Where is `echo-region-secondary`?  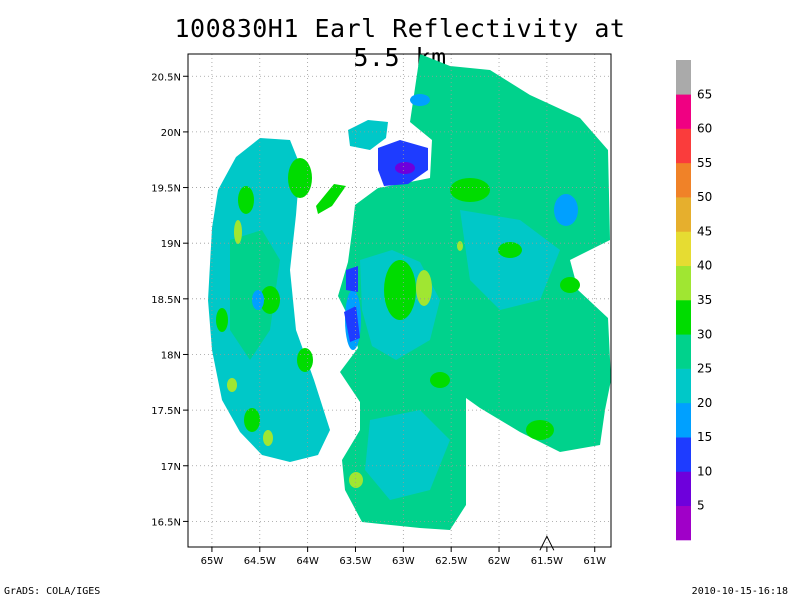 echo-region-secondary is located at coordinates (510, 260).